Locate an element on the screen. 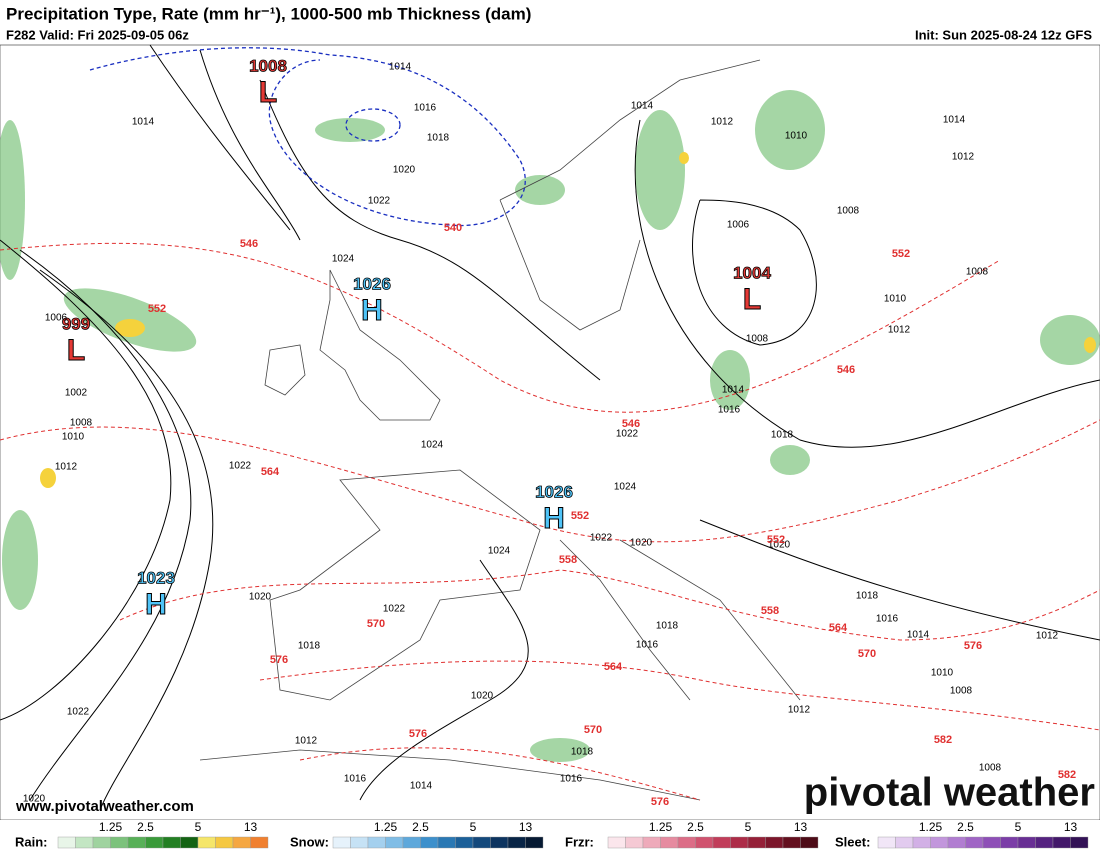  legend-tick-label: 1.25 is located at coordinates (111, 827).